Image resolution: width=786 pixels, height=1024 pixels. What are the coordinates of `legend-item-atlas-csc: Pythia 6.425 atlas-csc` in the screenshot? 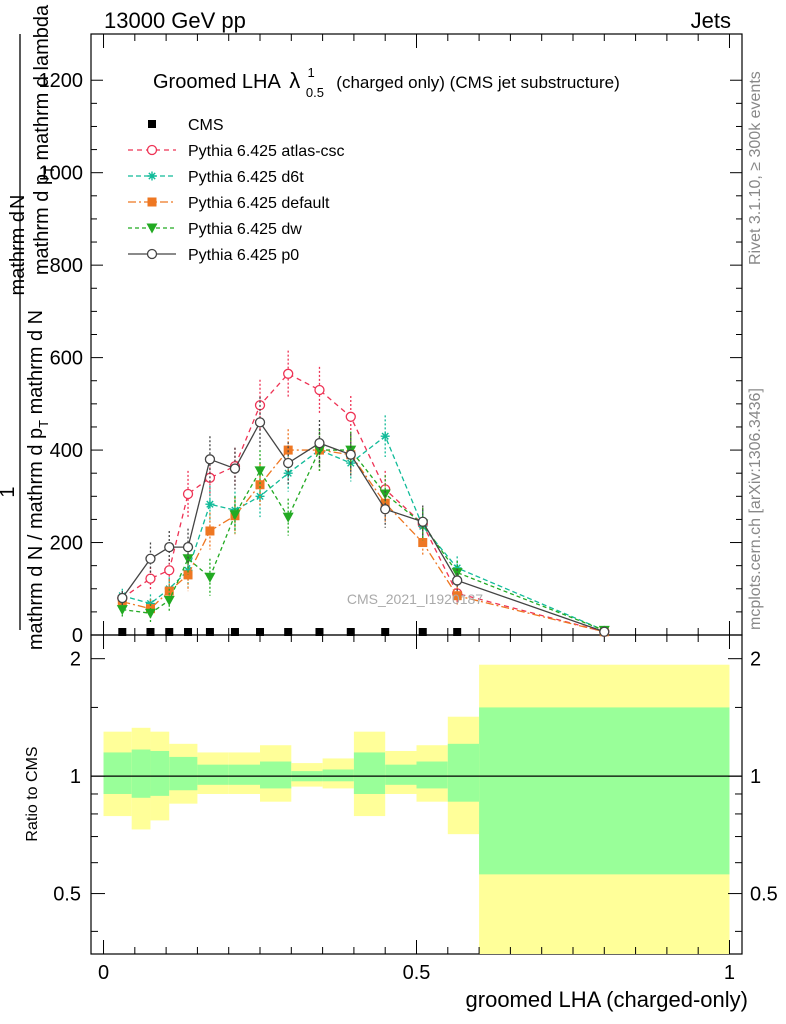 It's located at (236, 151).